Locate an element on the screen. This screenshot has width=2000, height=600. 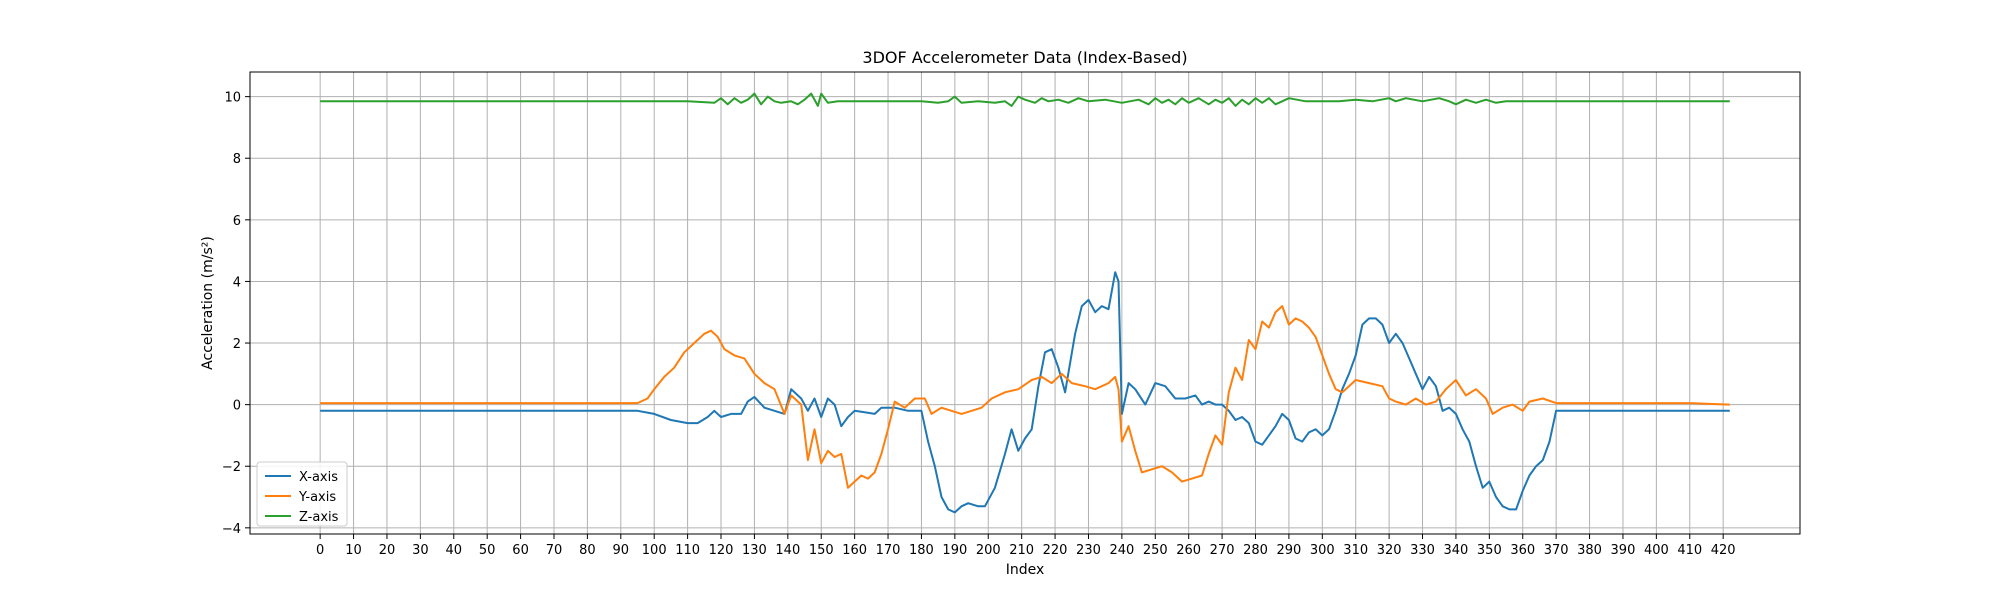
x-tick-label: 90 is located at coordinates (621, 550).